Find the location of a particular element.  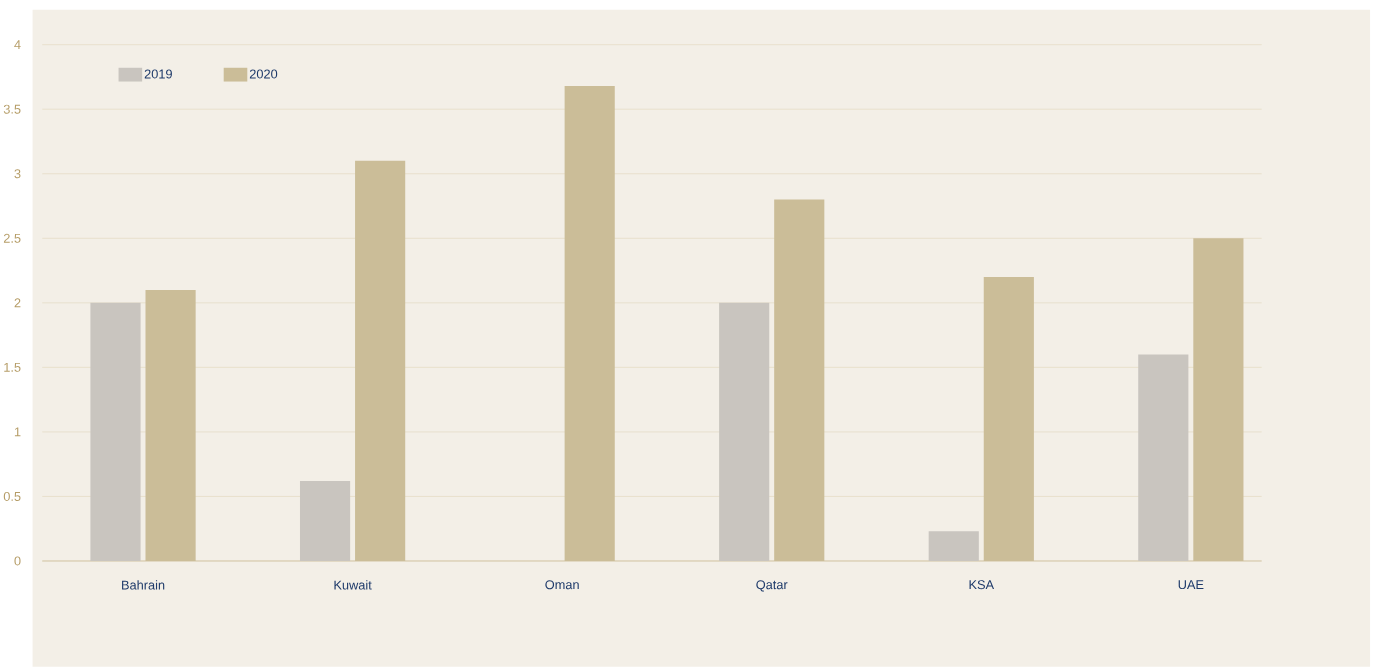

y-tick-label: 0.5 is located at coordinates (12, 497).